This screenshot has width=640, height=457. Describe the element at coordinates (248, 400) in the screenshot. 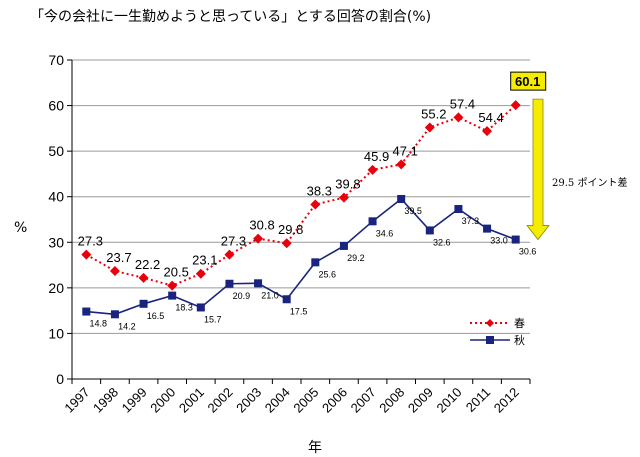

I see `x-tick-label: 2003` at that location.